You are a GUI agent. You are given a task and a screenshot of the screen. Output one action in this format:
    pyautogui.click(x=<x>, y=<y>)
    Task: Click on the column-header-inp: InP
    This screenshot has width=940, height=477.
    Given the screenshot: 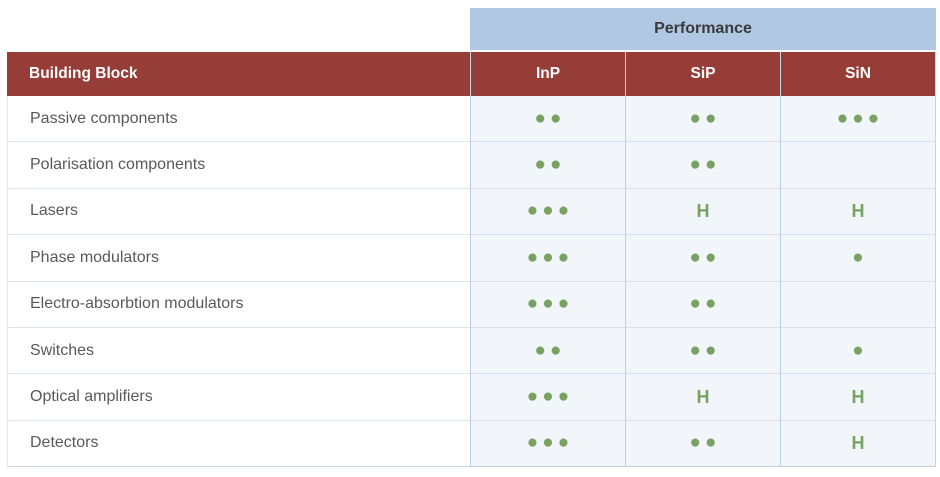 What is the action you would take?
    pyautogui.click(x=547, y=74)
    